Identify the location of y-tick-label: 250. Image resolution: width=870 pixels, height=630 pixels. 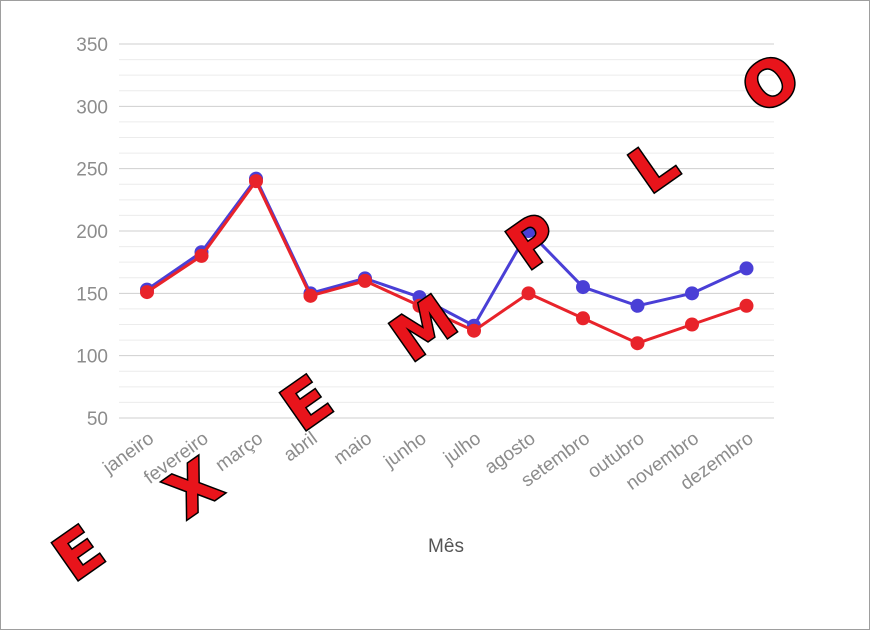
(92, 170).